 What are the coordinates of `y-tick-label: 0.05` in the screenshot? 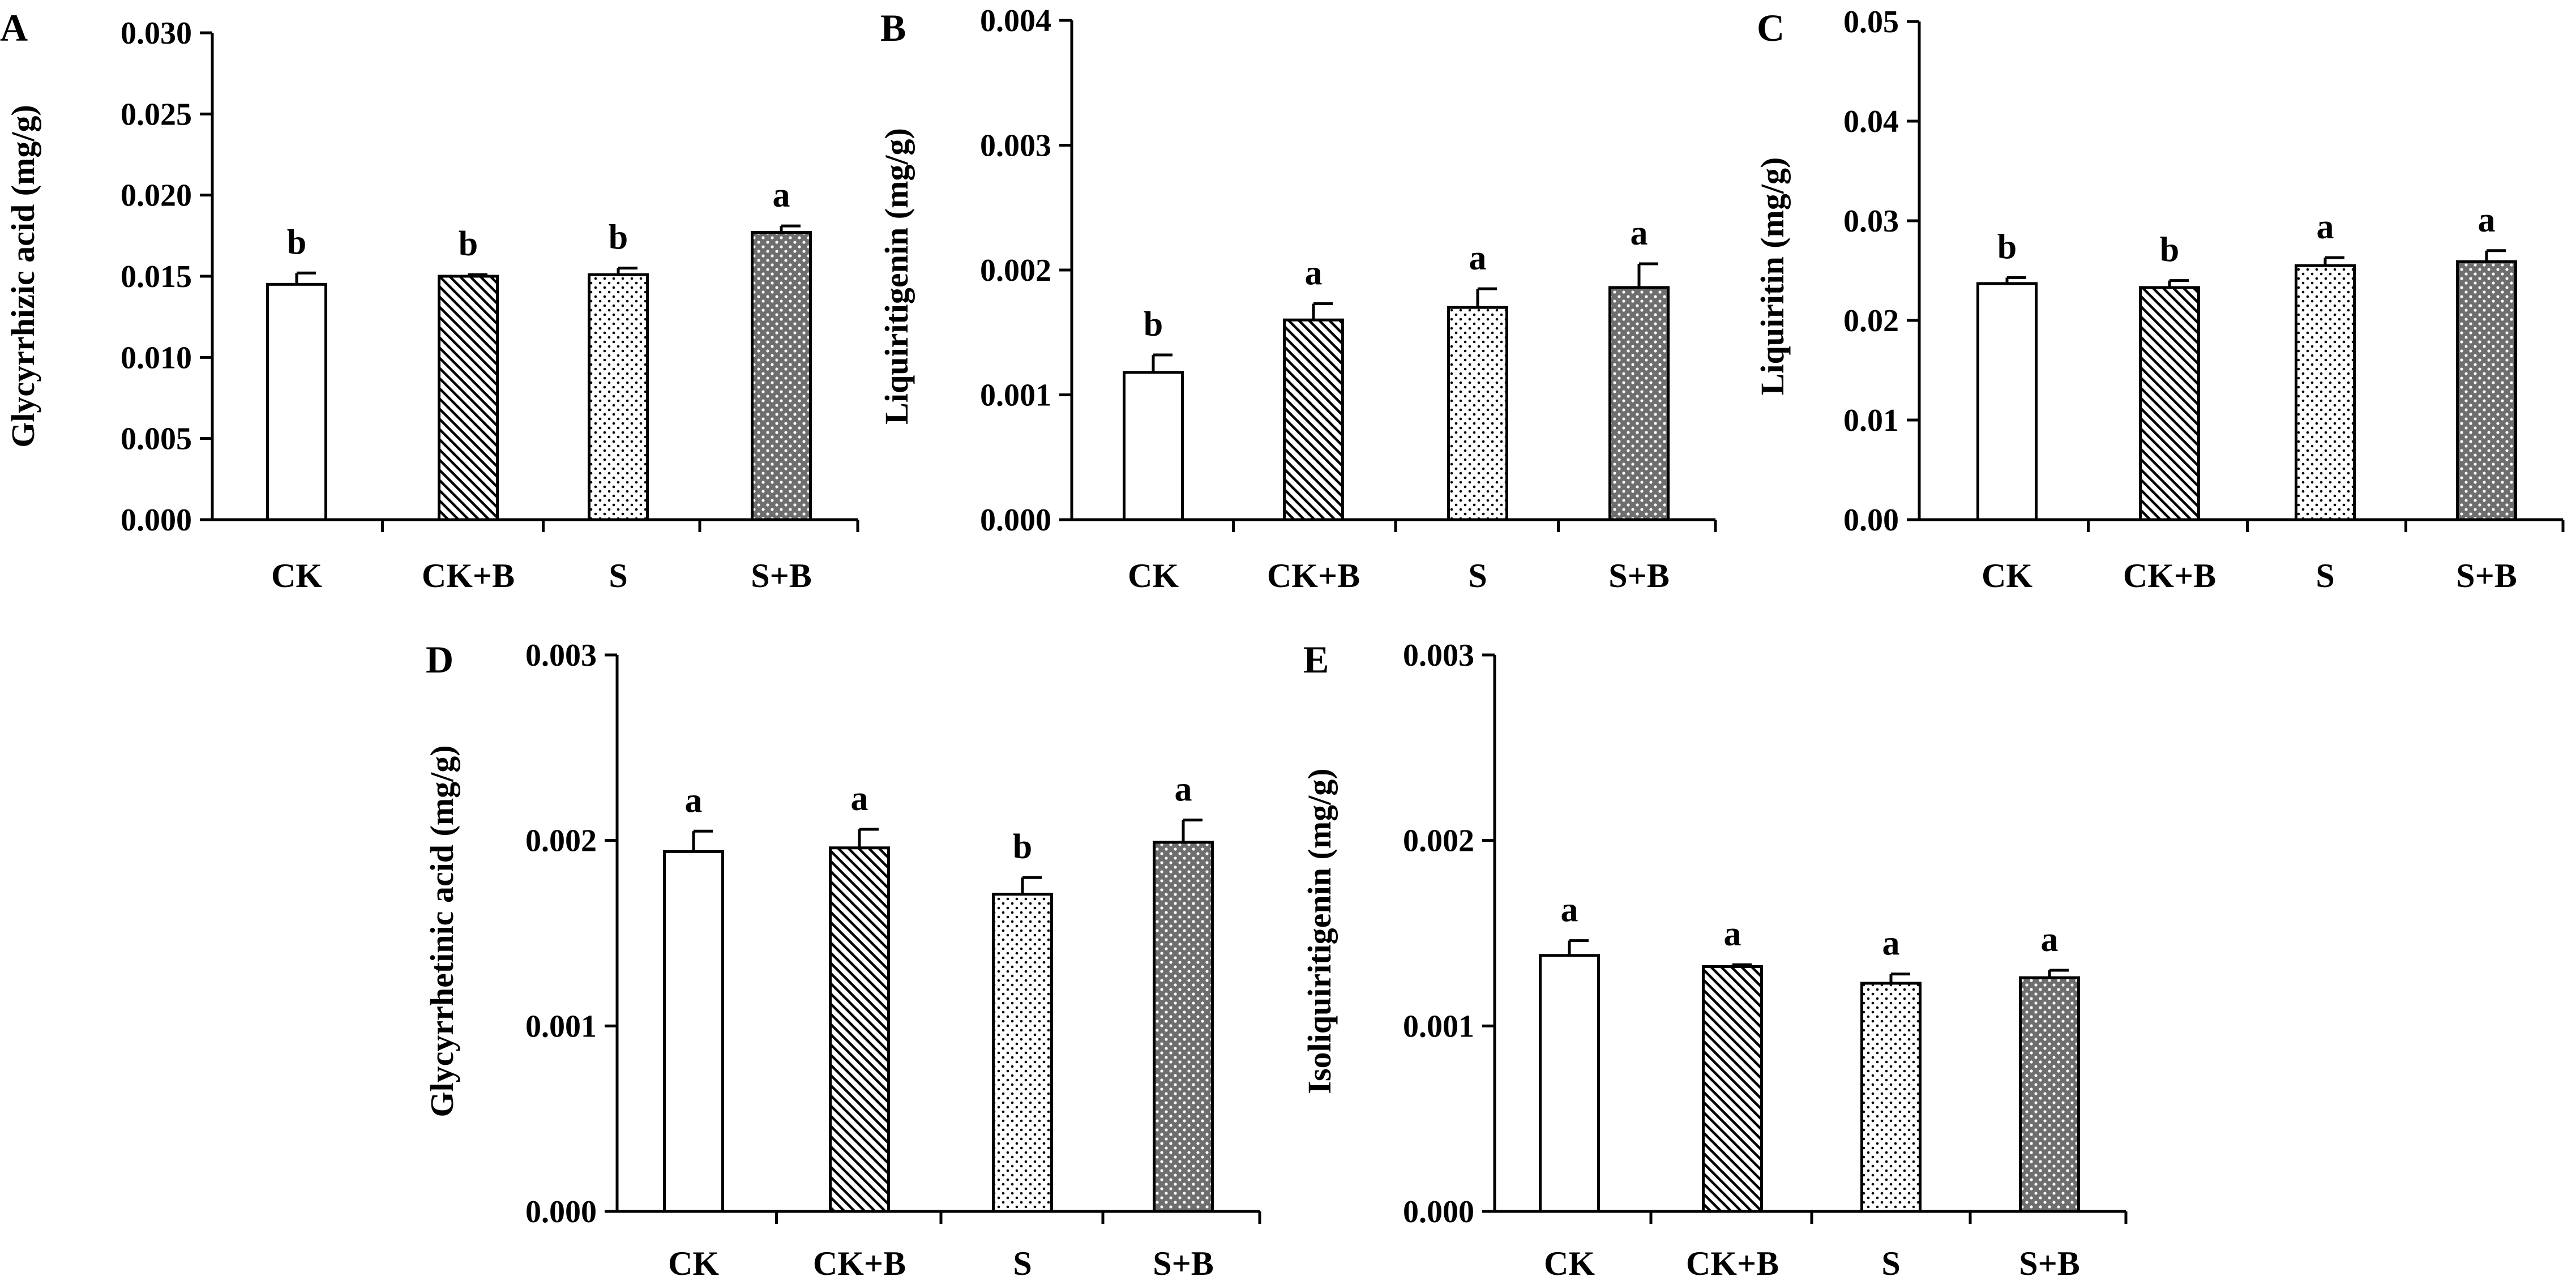 It's located at (1871, 22).